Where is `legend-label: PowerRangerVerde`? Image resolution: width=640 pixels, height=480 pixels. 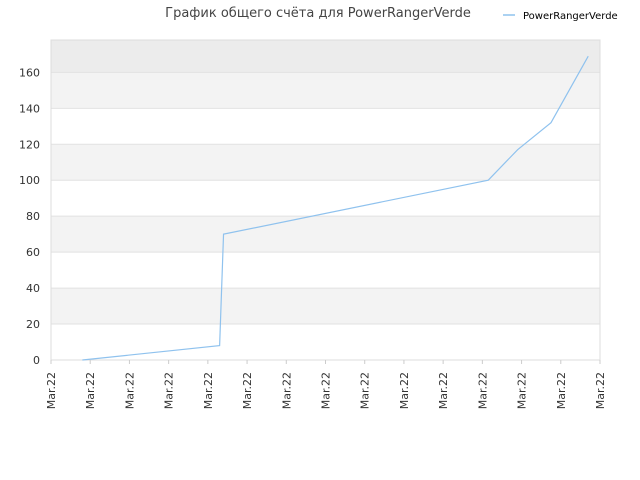 legend-label: PowerRangerVerde is located at coordinates (570, 16).